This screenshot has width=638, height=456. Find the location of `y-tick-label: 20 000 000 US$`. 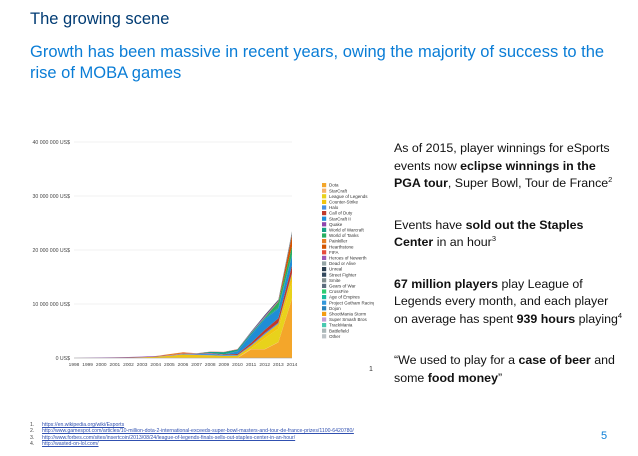

y-tick-label: 20 000 000 US$ is located at coordinates (52, 251).